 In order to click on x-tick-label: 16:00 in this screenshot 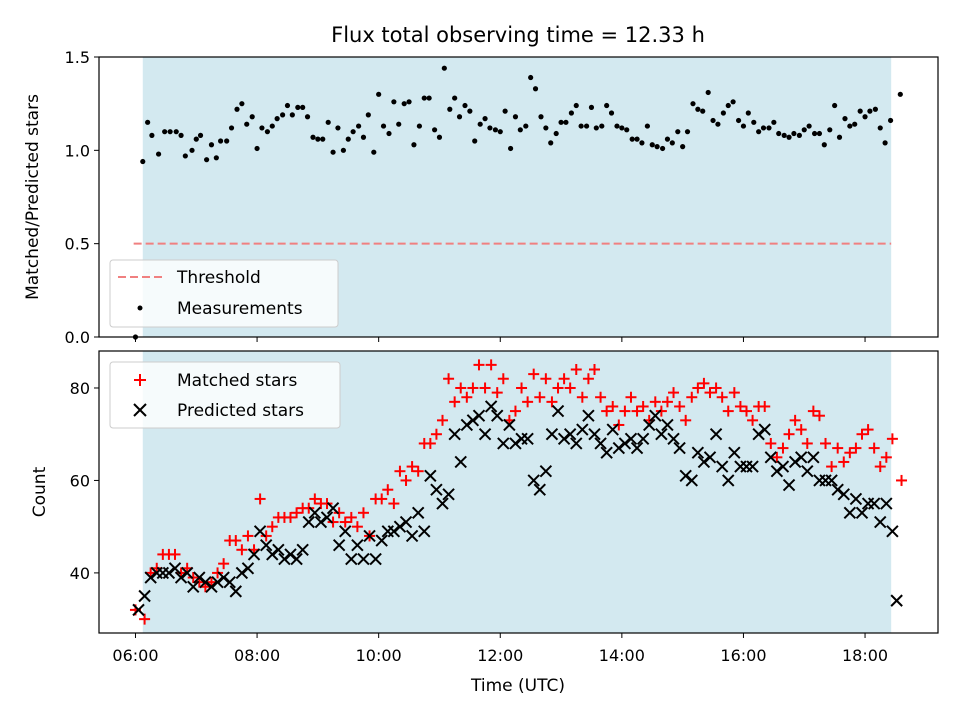, I will do `click(743, 655)`.